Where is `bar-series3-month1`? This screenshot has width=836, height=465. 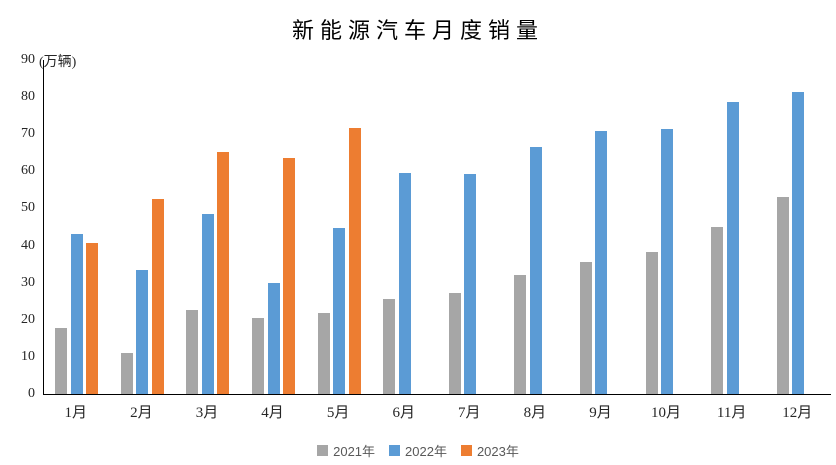 bar-series3-month1 is located at coordinates (92, 318).